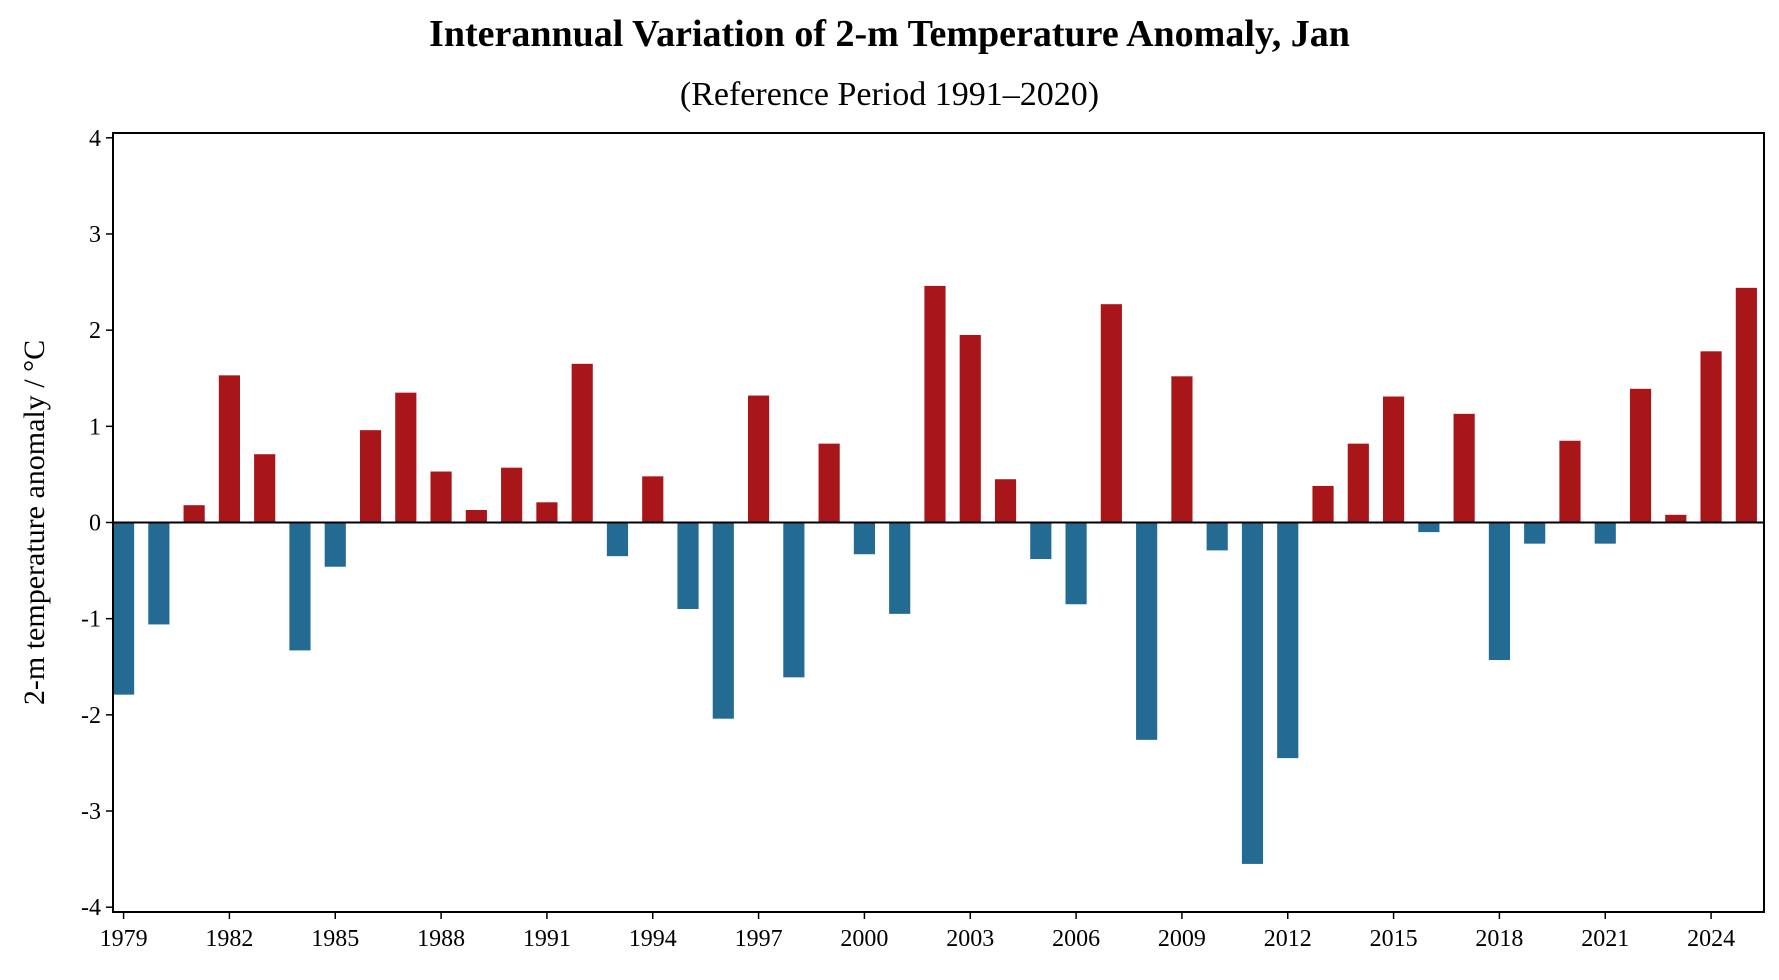  I want to click on bar-1993, so click(617, 539).